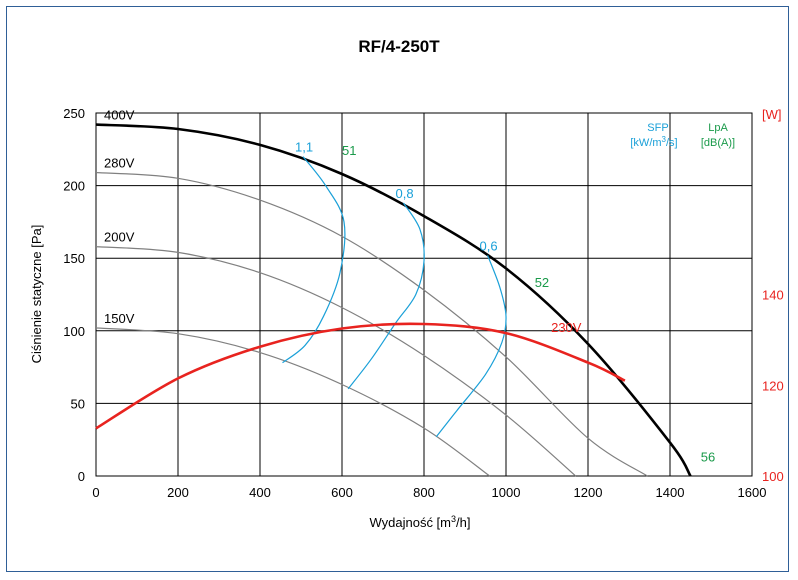 Image resolution: width=798 pixels, height=580 pixels. I want to click on fan-curve-label-200V: 200V, so click(119, 237).